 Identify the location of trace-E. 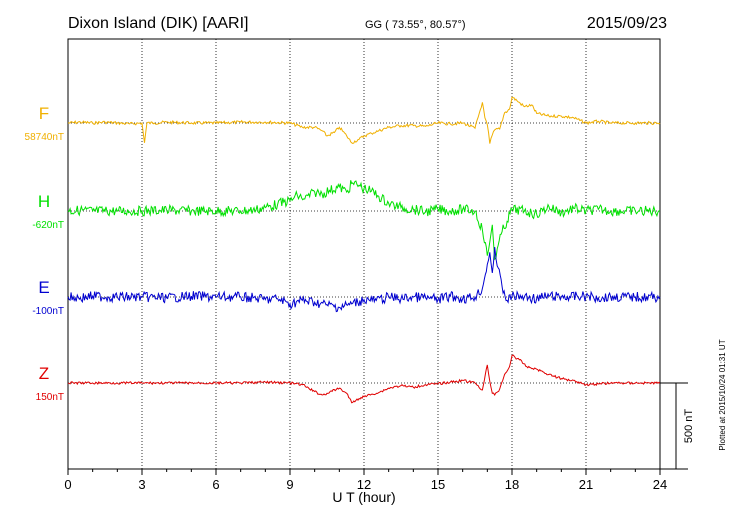
(364, 280).